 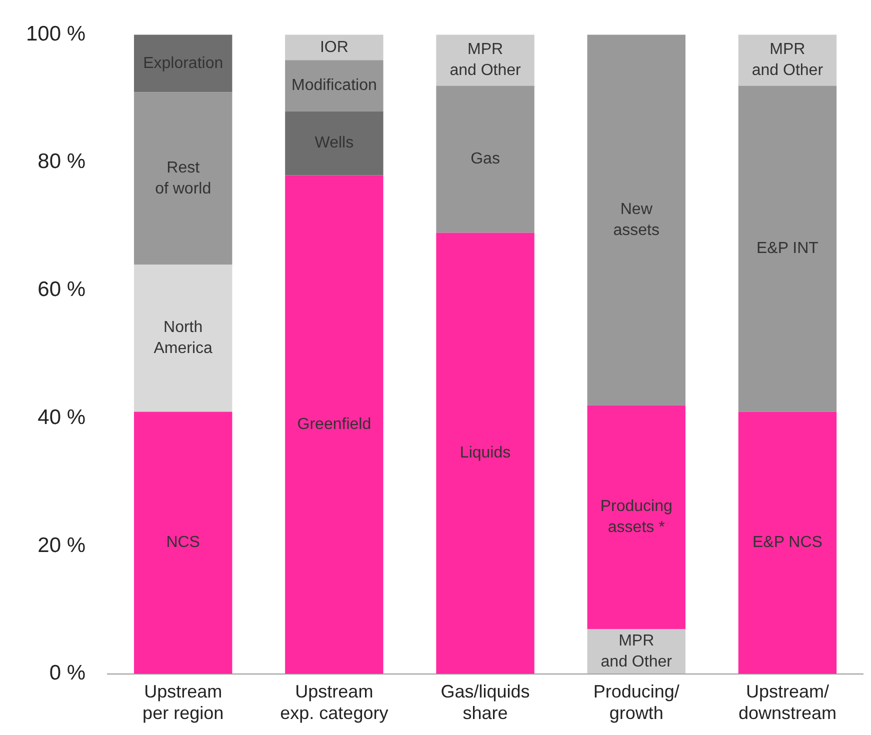 What do you see at coordinates (787, 703) in the screenshot?
I see `x-tick-label: Upstream/ downstream` at bounding box center [787, 703].